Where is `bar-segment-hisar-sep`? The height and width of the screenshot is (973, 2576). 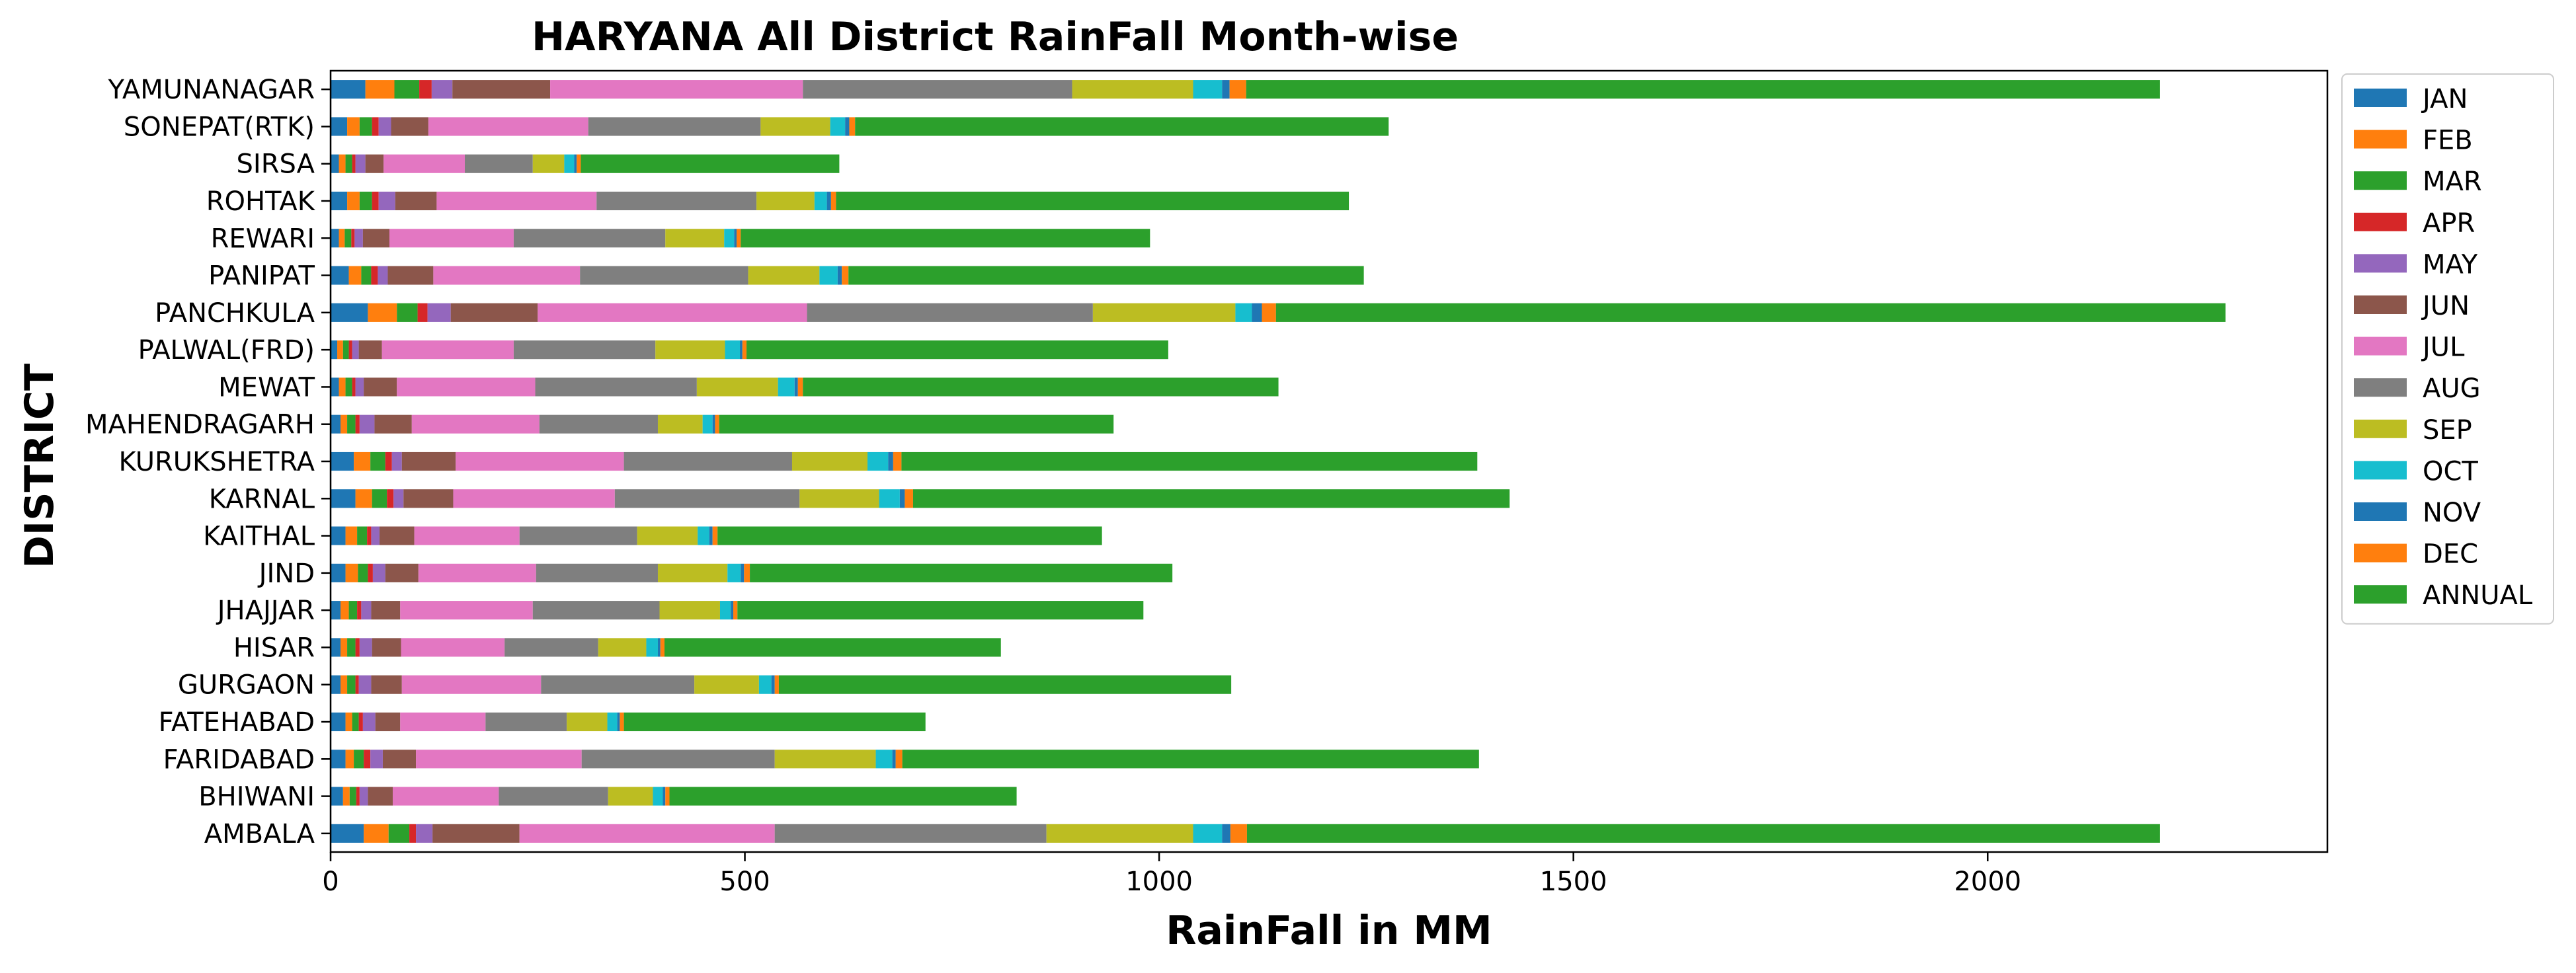
bar-segment-hisar-sep is located at coordinates (623, 647).